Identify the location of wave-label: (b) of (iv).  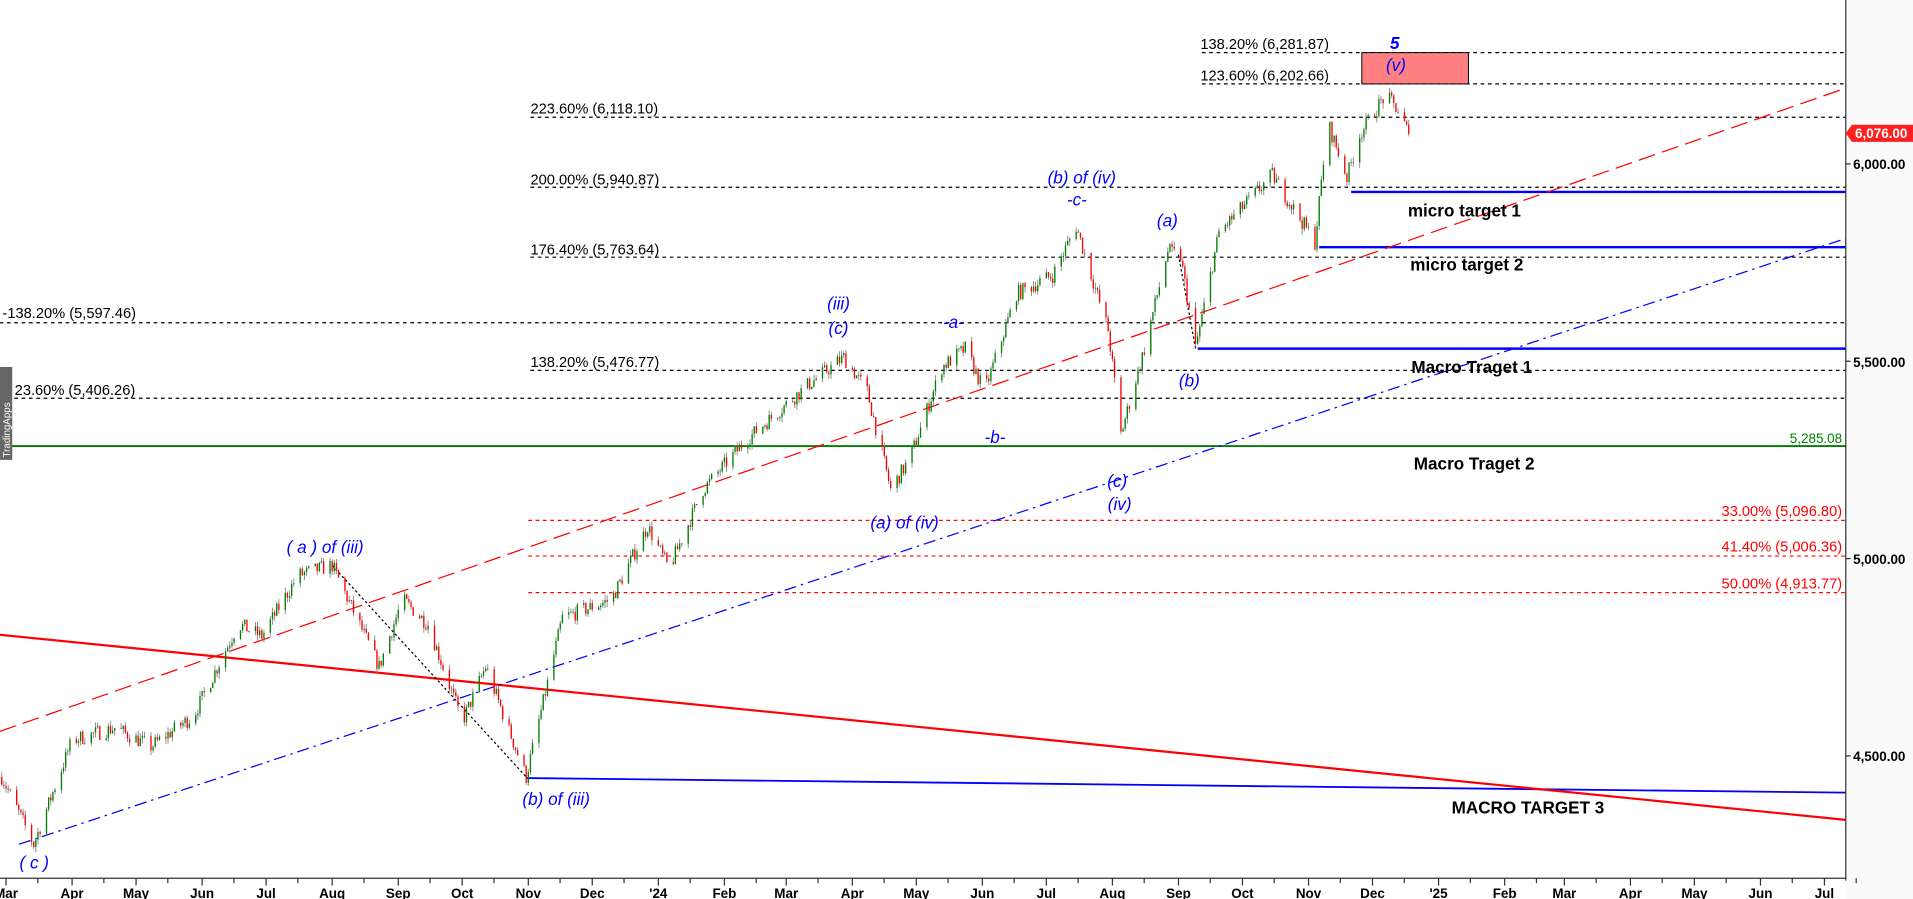
(1082, 177).